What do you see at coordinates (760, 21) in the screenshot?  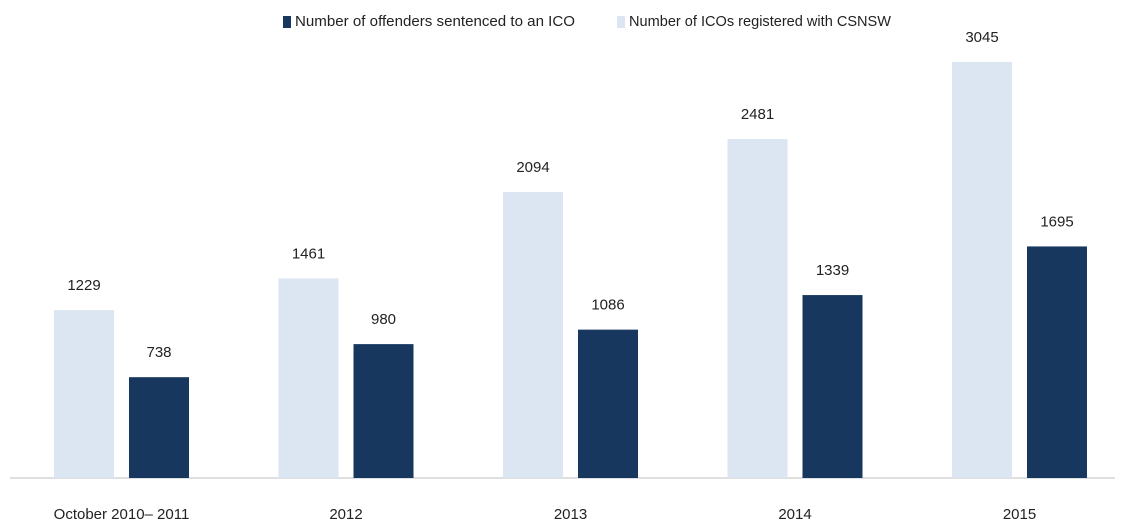 I see `legend-label: Number of ICOs registered with CSNSW` at bounding box center [760, 21].